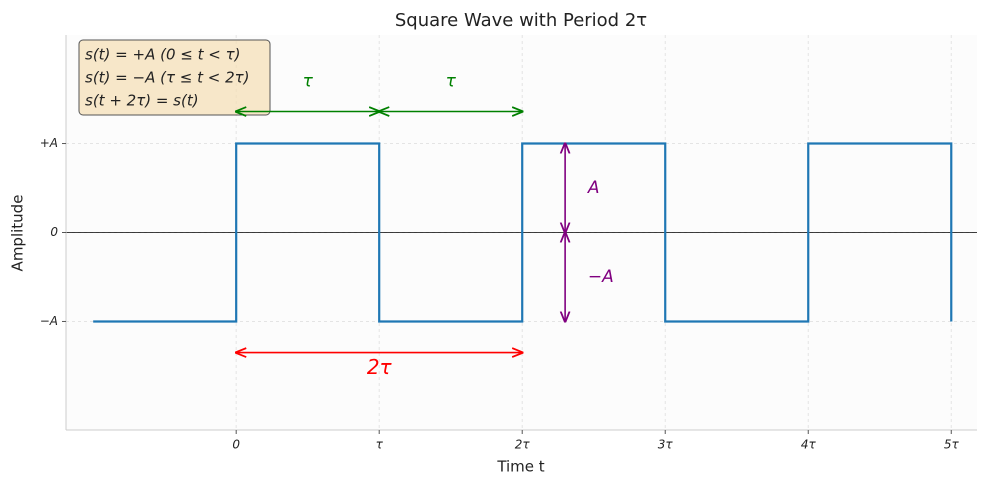 The width and height of the screenshot is (987, 487). What do you see at coordinates (142, 101) in the screenshot?
I see `box-line: s(t + 2τ) = s(t)` at bounding box center [142, 101].